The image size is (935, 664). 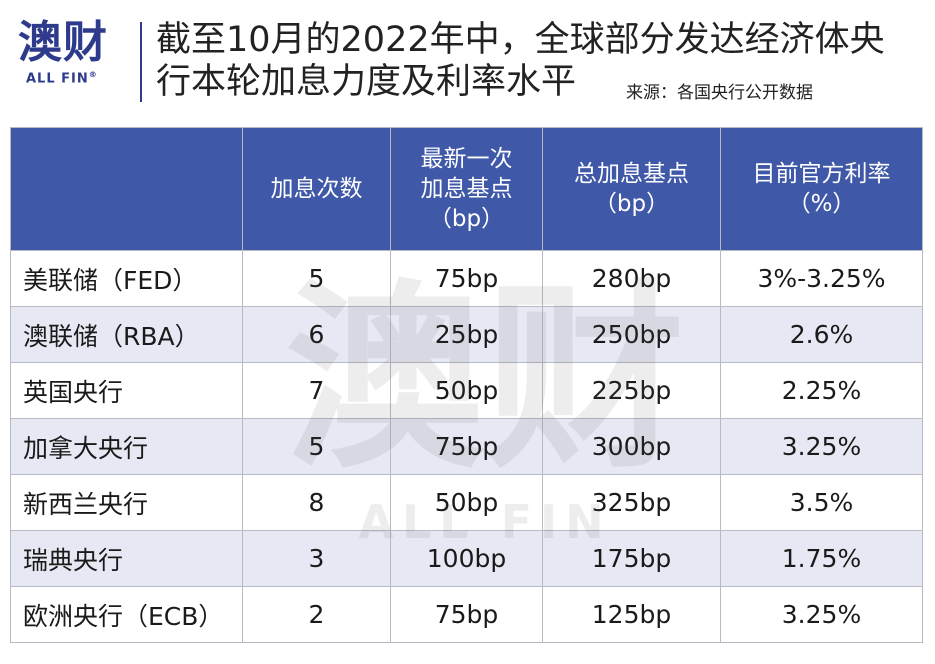 I want to click on page-title-line2: 行本轮加息力度及利率水平, so click(x=366, y=82).